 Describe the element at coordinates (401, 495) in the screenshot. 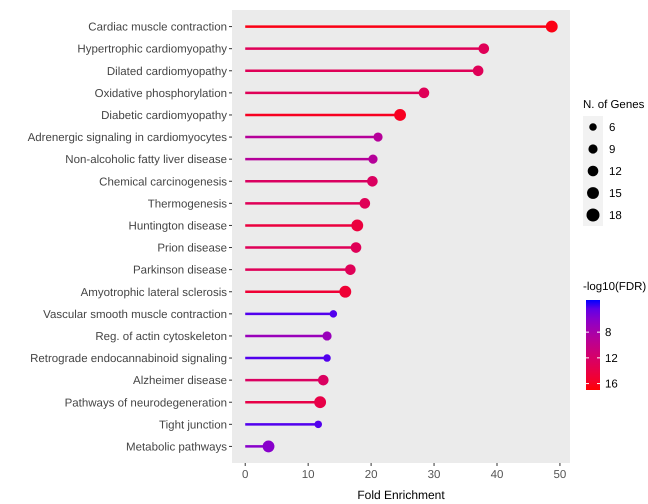

I see `x-axis-title: Fold Enrichment` at that location.